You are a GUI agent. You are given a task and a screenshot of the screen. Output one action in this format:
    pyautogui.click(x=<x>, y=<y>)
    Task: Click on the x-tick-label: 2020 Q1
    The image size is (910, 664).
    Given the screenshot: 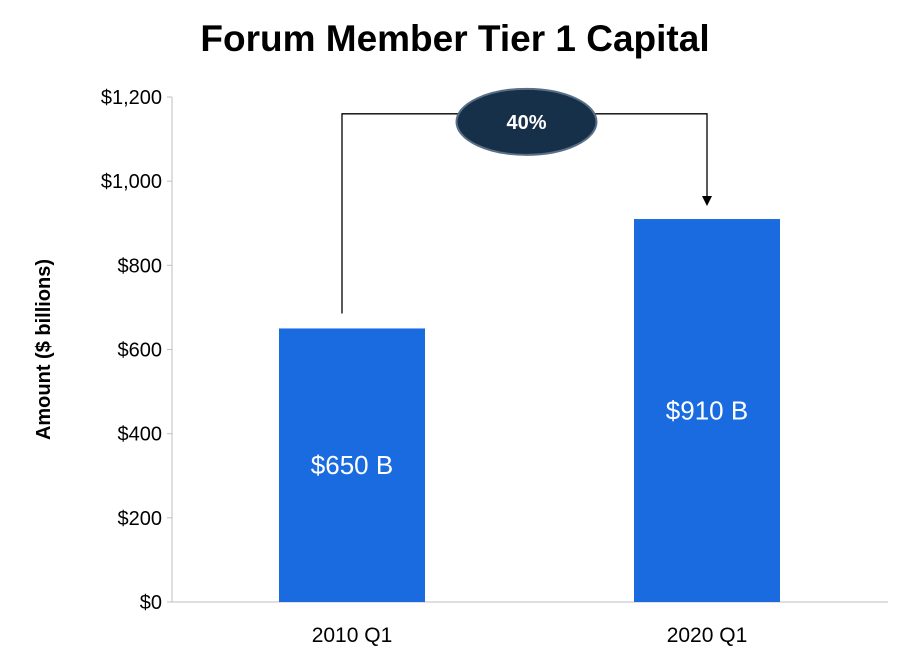 What is the action you would take?
    pyautogui.click(x=707, y=635)
    